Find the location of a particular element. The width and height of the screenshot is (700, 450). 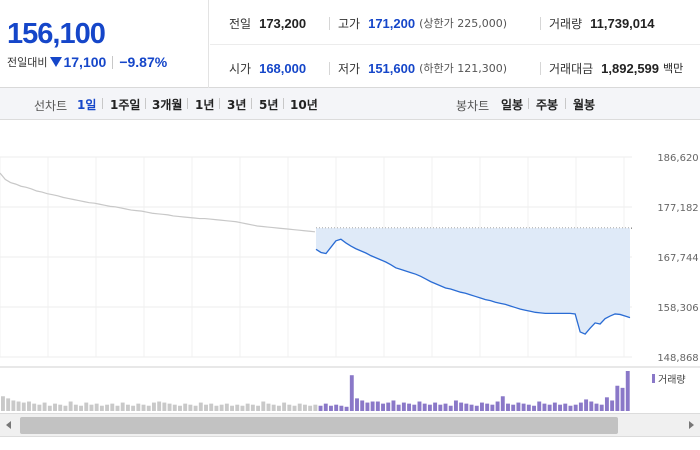

volume-label: 거래량 is located at coordinates (566, 23).